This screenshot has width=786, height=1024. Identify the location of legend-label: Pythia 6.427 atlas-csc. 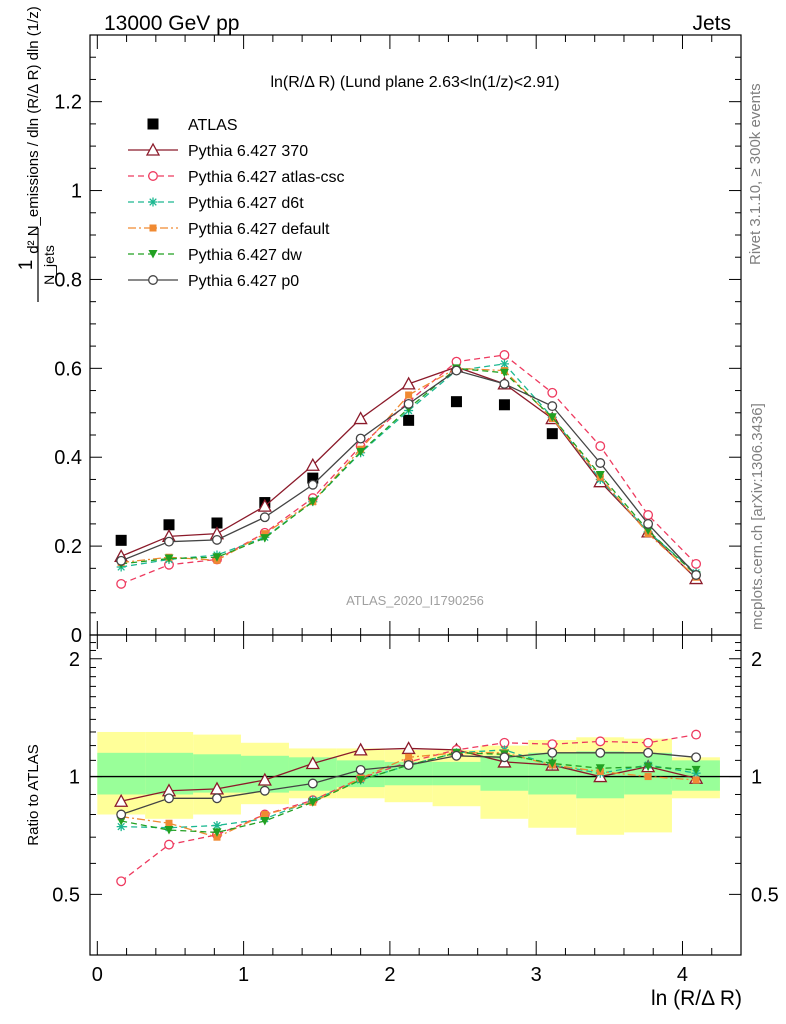
(266, 177).